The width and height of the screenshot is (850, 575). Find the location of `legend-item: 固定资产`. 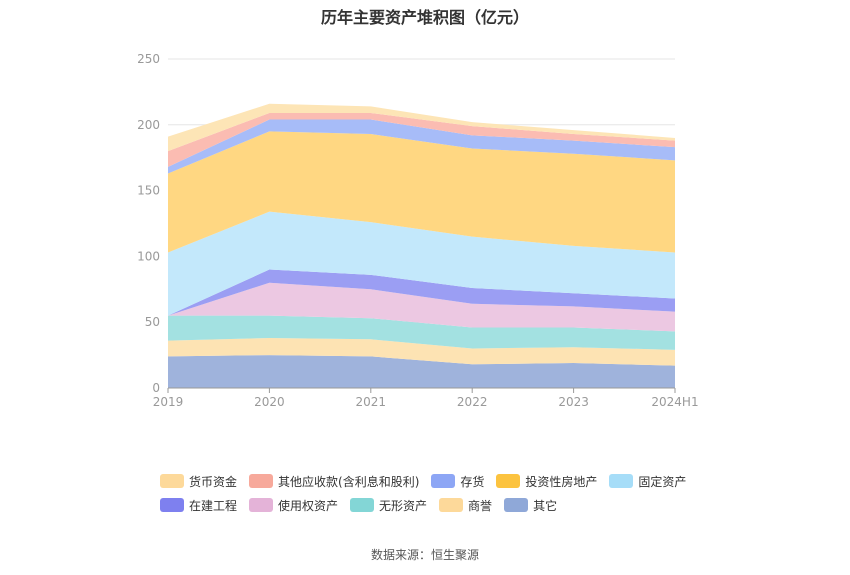

legend-item: 固定资产 is located at coordinates (647, 481).